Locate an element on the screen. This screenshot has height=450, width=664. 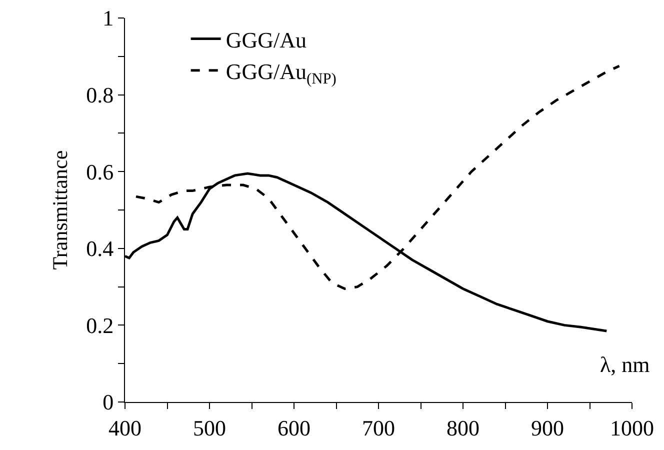
x-tick-label: 700 is located at coordinates (378, 427).